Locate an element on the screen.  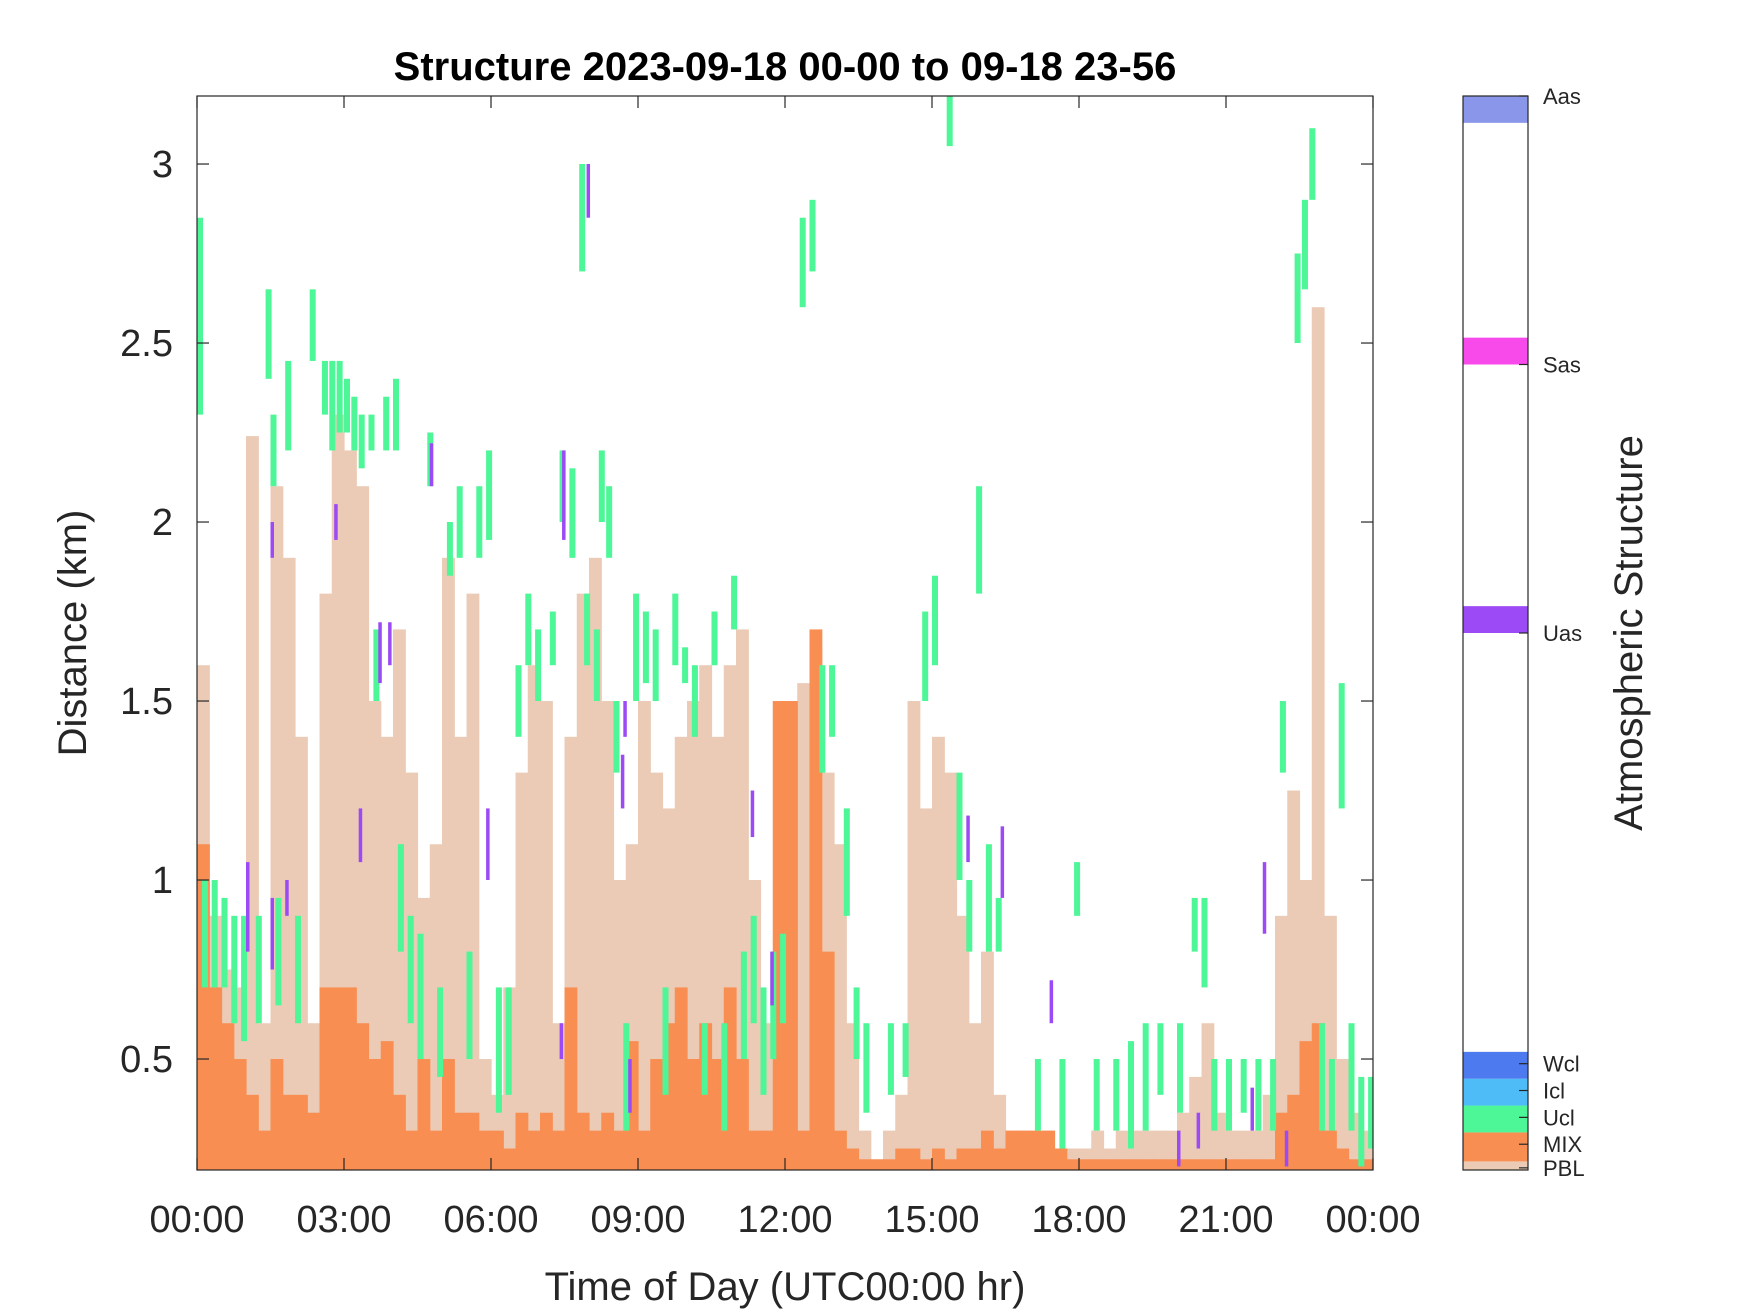
colorbar-swatch-wcl is located at coordinates (1495, 1065).